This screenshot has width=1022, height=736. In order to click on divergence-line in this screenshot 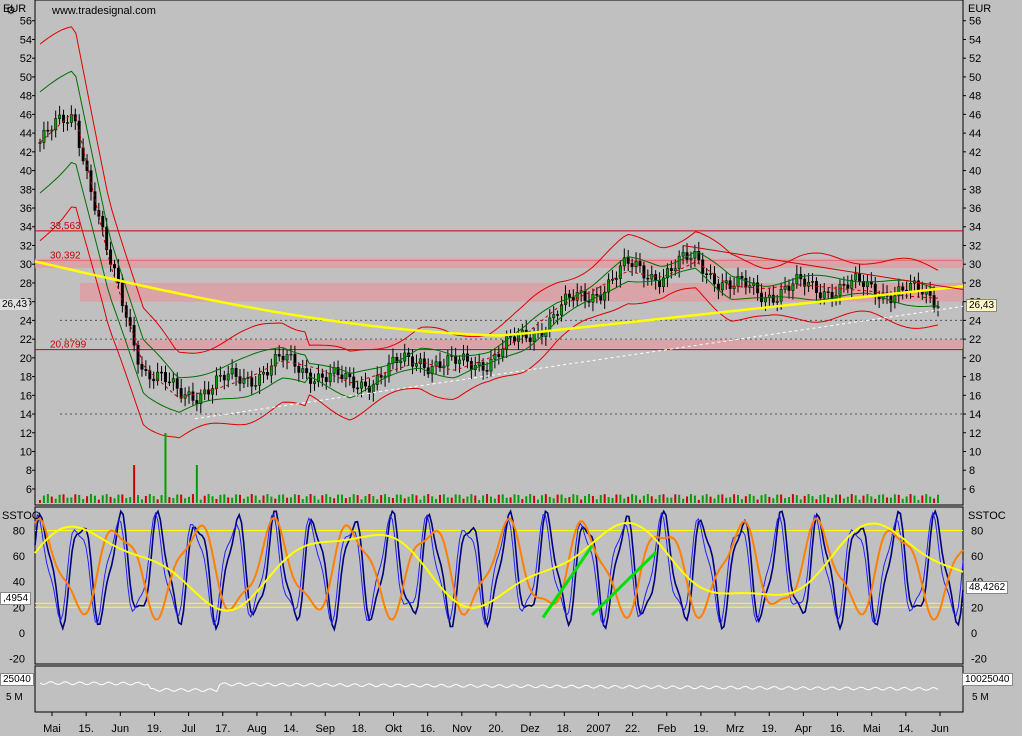, I will do `click(624, 584)`.